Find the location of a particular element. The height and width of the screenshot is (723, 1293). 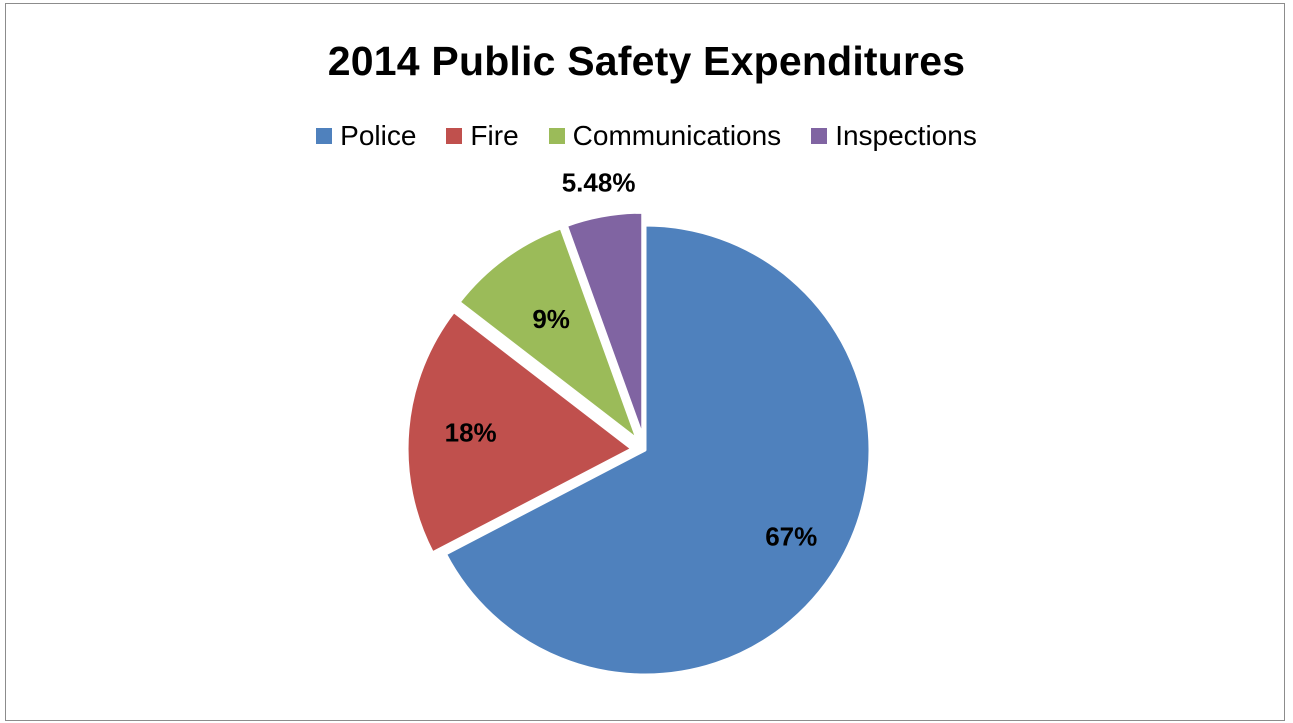

legend: Police Fire Communications Inspections is located at coordinates (646, 136).